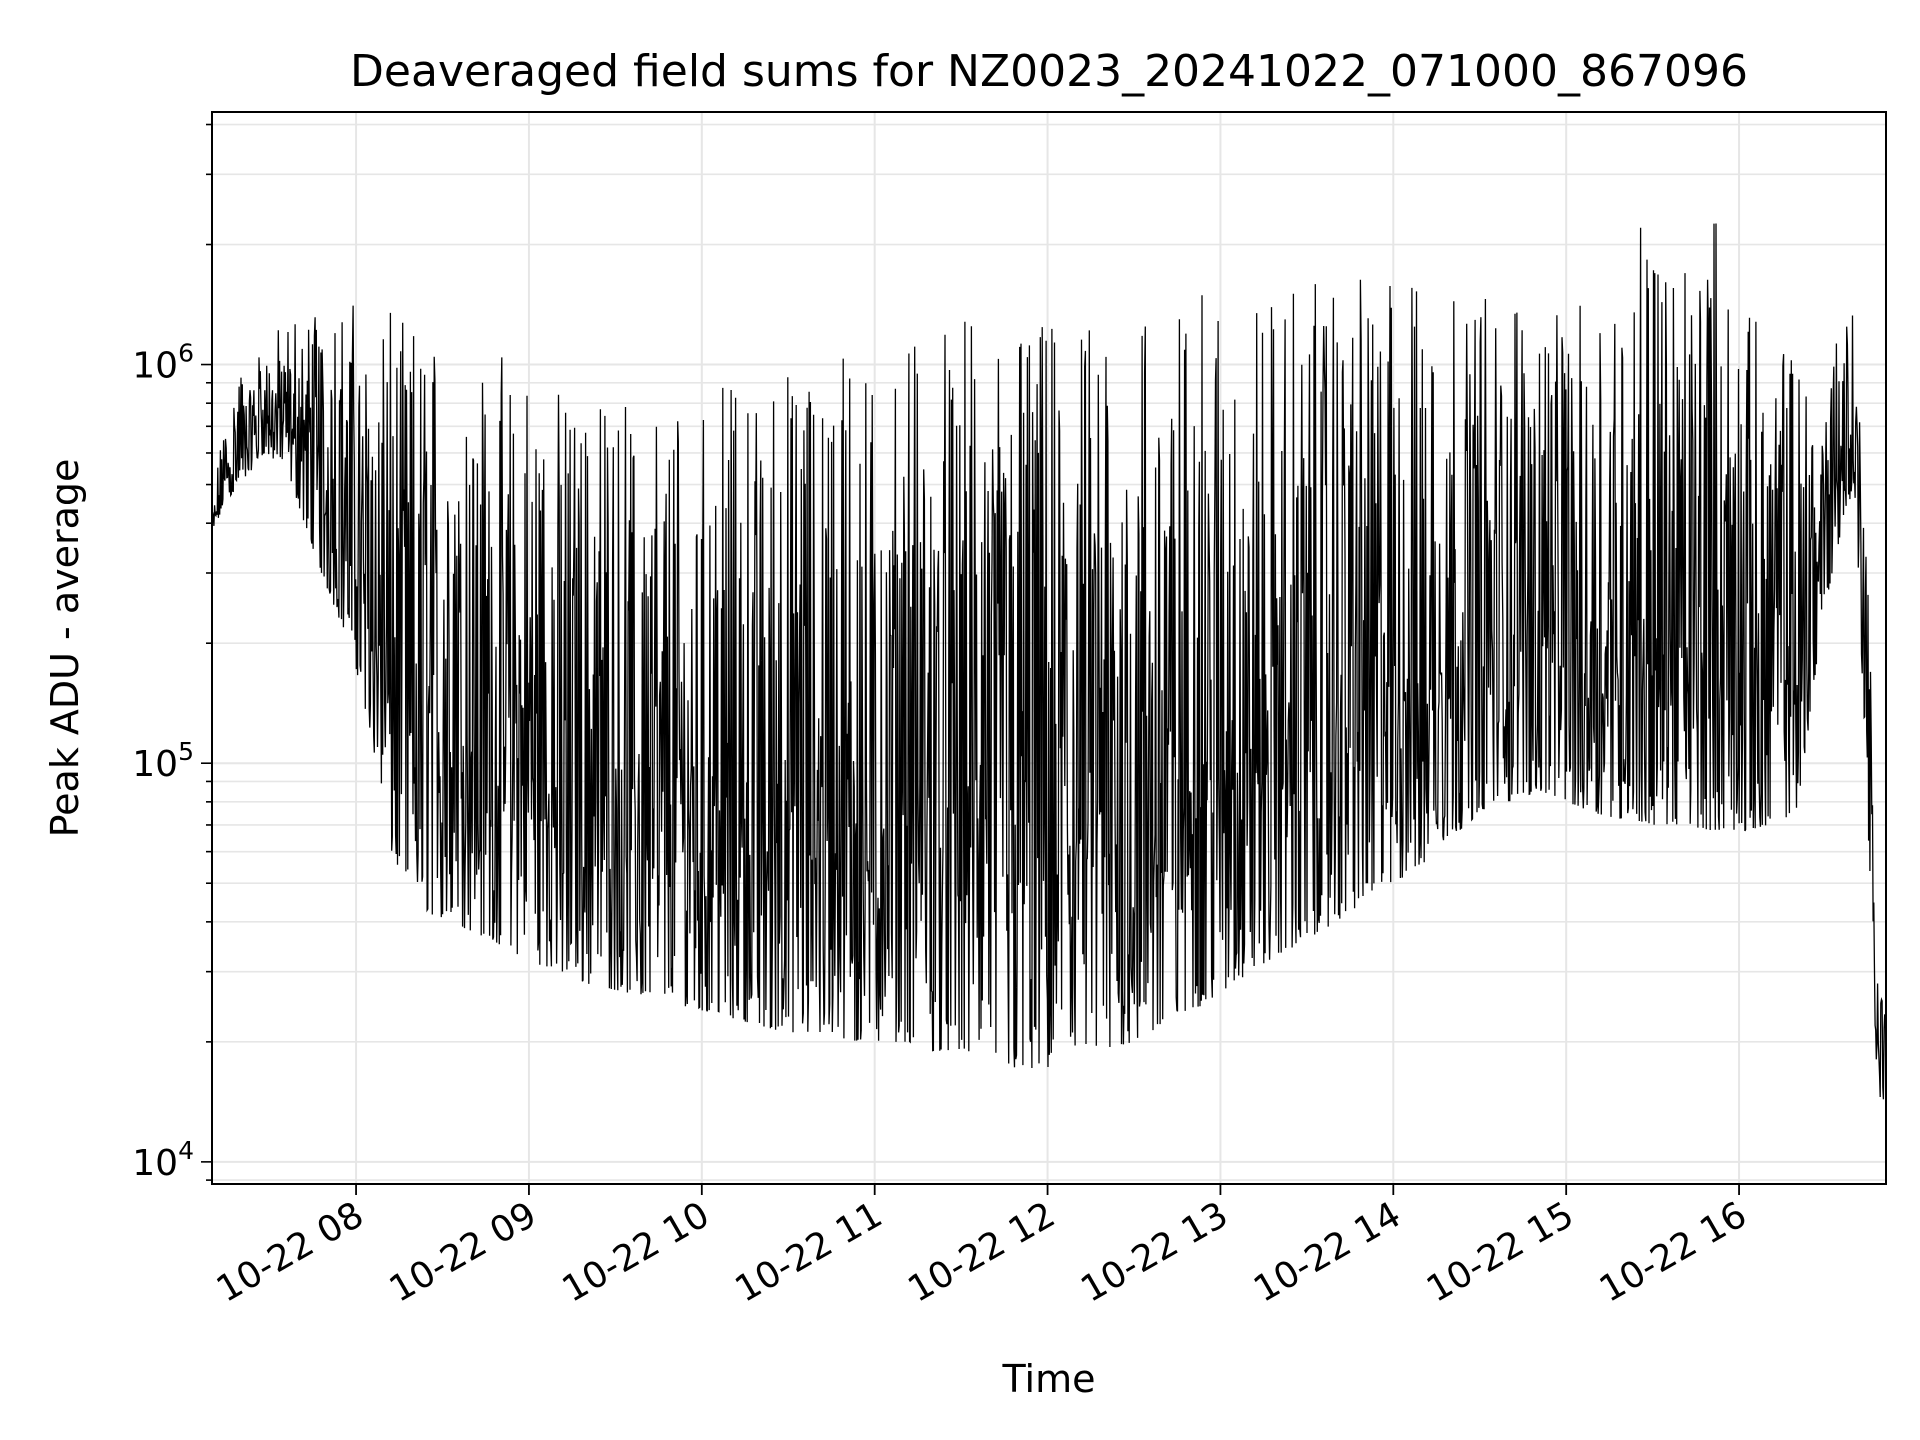 Image resolution: width=1920 pixels, height=1440 pixels. Describe the element at coordinates (186, 353) in the screenshot. I see `y-tick-exponent: 6` at that location.